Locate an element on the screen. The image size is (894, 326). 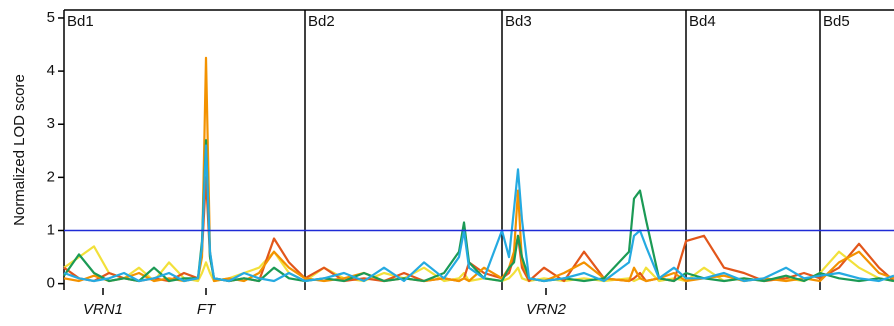
y-tick-label: 0 is located at coordinates (51, 283).